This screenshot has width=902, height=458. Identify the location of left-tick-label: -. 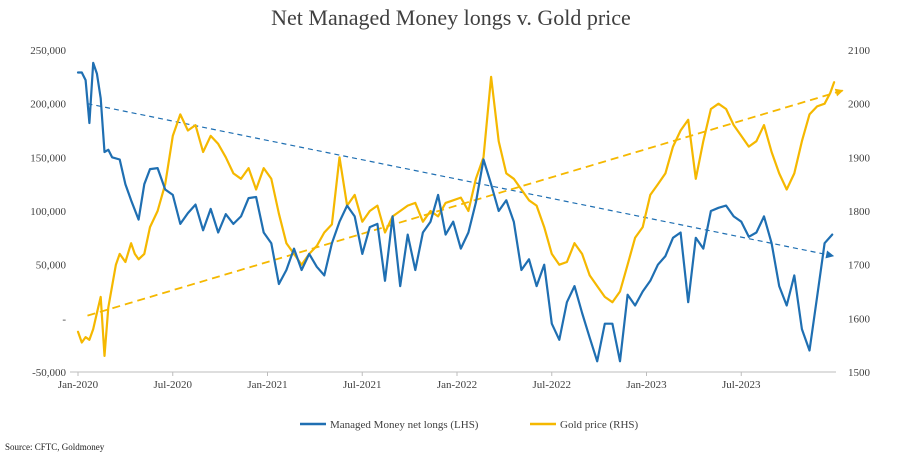
(64, 319).